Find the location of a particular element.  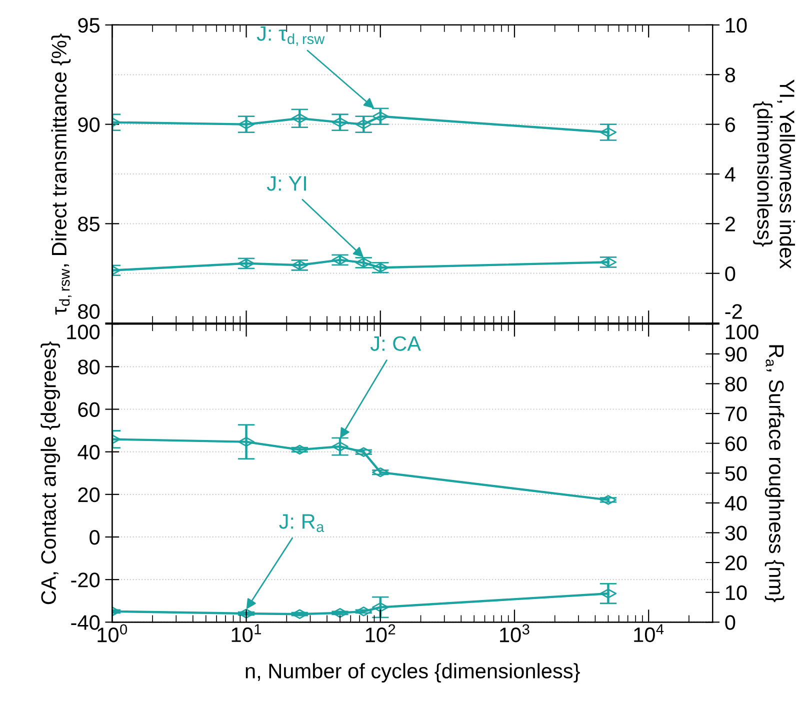

y2-tick-label: 4 is located at coordinates (730, 174).